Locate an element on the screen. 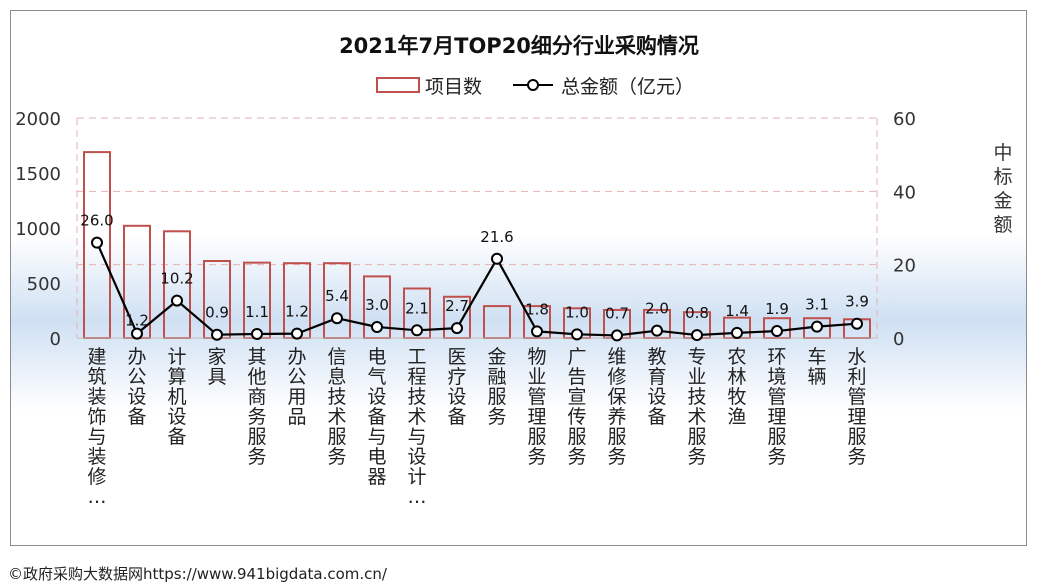 Image resolution: width=1038 pixels, height=587 pixels. data-label: 0.7 is located at coordinates (617, 313).